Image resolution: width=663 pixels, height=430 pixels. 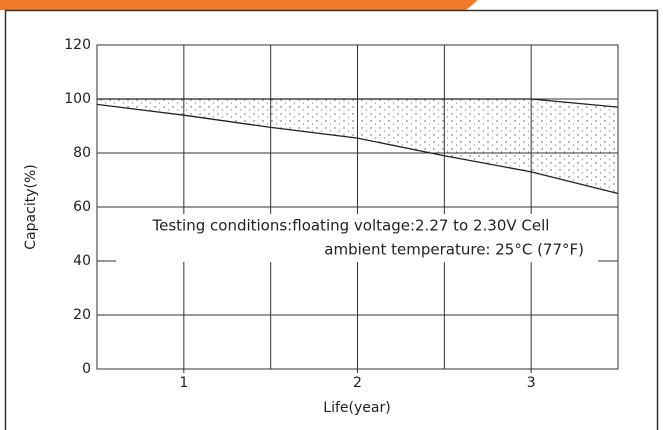 I want to click on annotation: ambient temperature: 25°C (77°F), so click(x=454, y=250).